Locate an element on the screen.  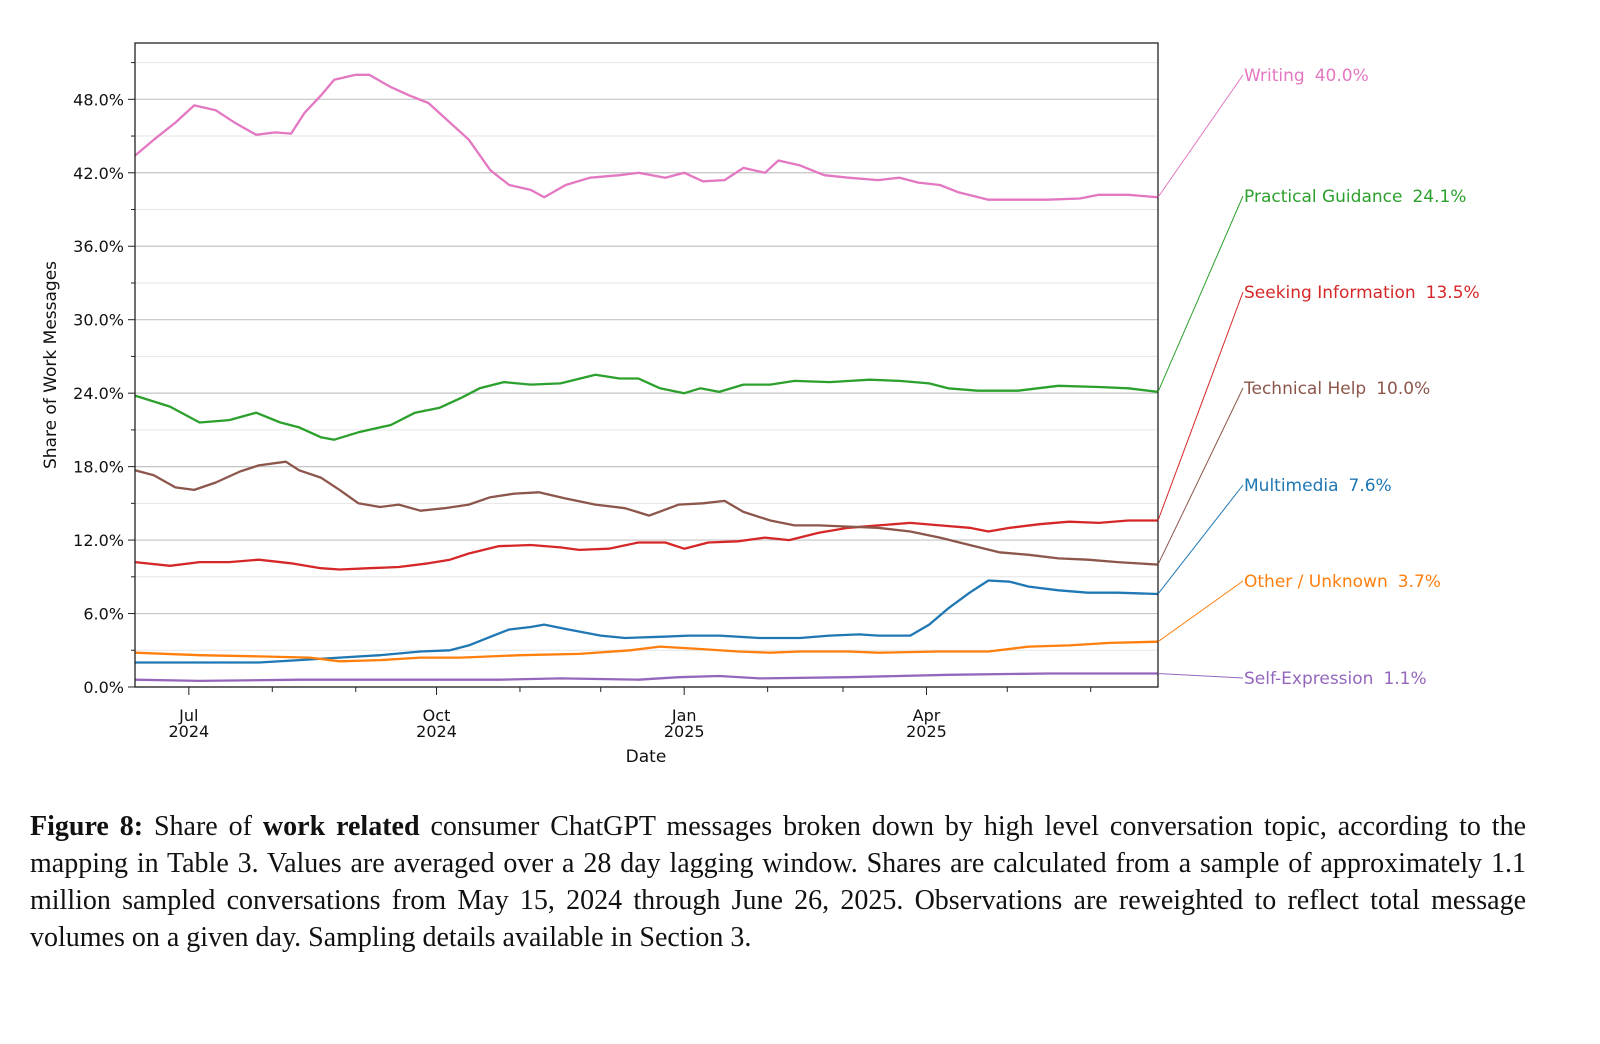
caption-label: Figure 8: is located at coordinates (87, 826).